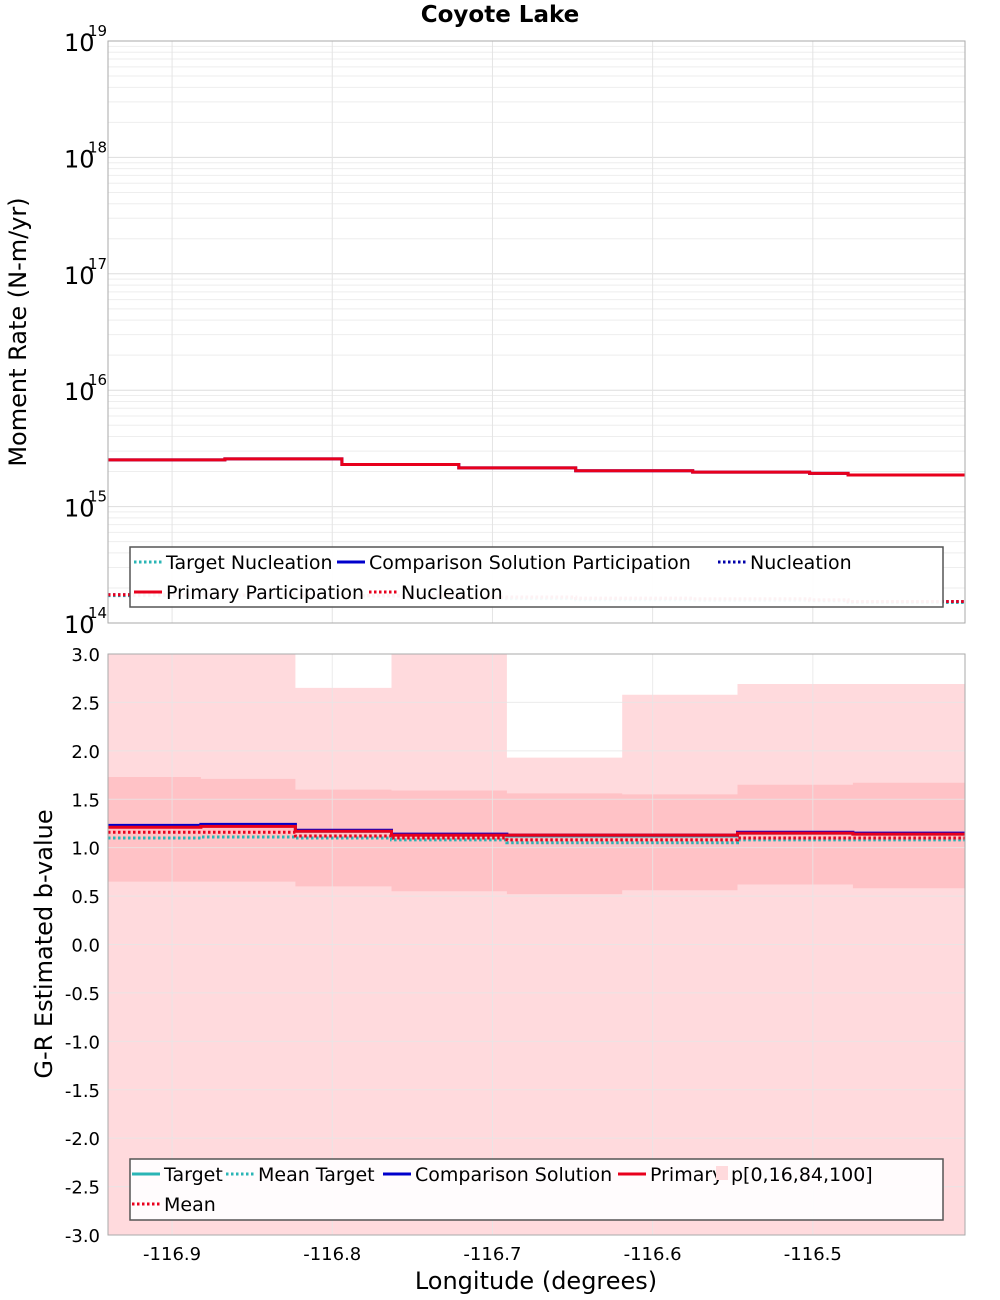 The height and width of the screenshot is (1300, 1000). What do you see at coordinates (813, 1254) in the screenshot?
I see `bottom-xtick-4: -116.5` at bounding box center [813, 1254].